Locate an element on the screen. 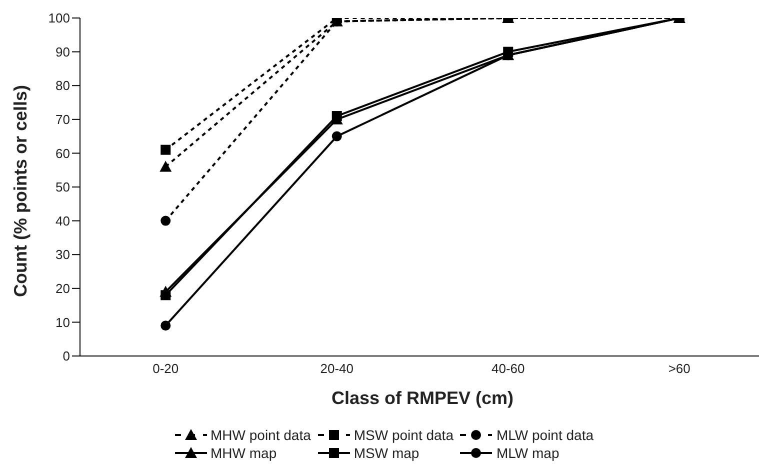 The height and width of the screenshot is (476, 759). y-tick-label: 100 is located at coordinates (59, 18).